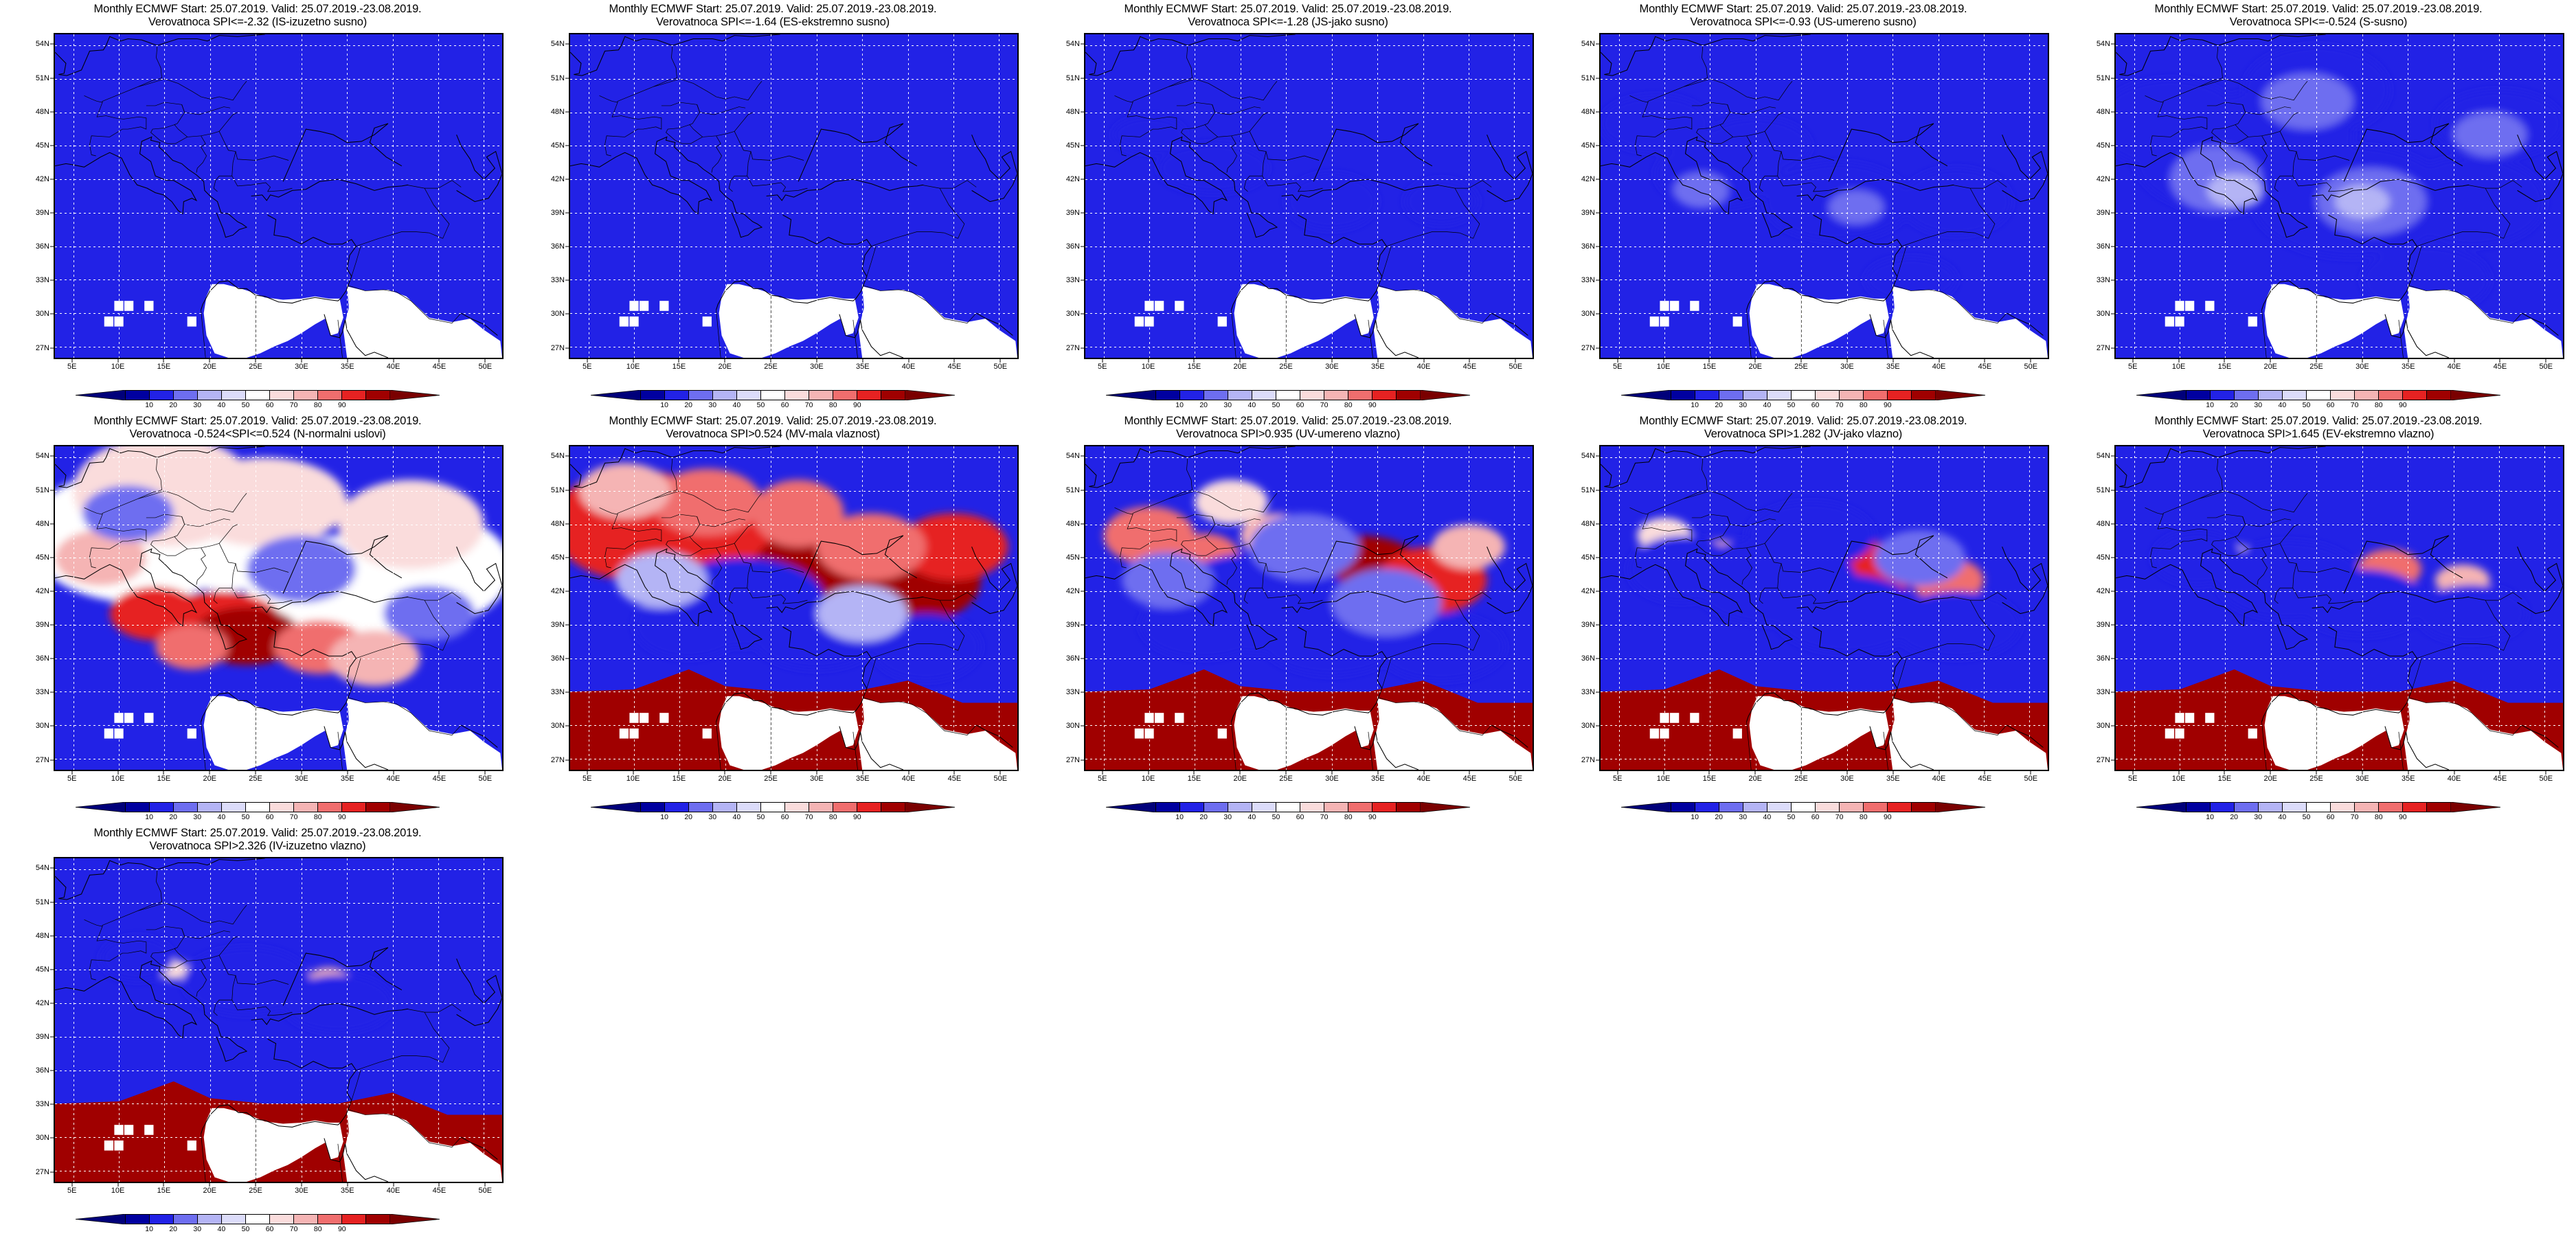 The width and height of the screenshot is (2576, 1236). What do you see at coordinates (2270, 367) in the screenshot?
I see `x-axis-label: 20E` at bounding box center [2270, 367].